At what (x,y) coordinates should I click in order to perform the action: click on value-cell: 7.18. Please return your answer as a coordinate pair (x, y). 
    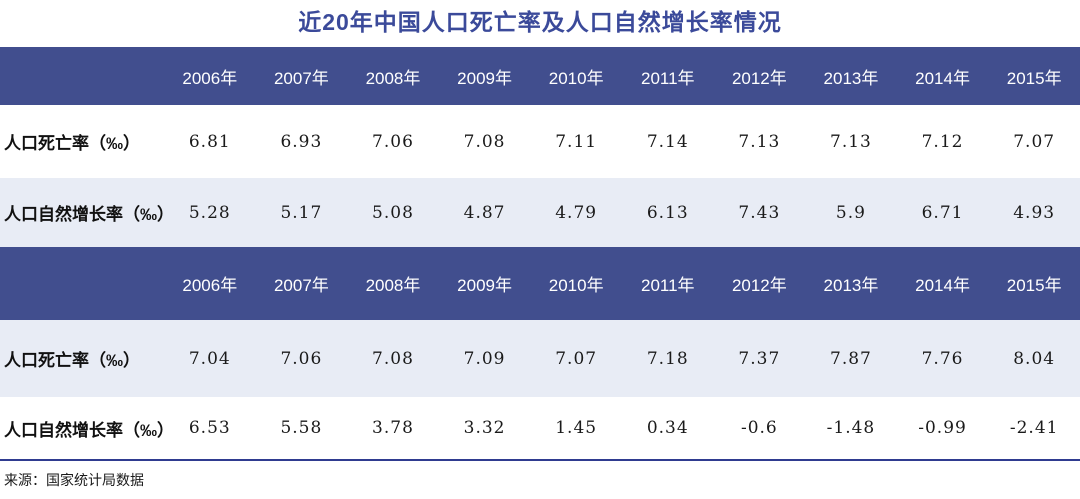
    Looking at the image, I should click on (667, 358).